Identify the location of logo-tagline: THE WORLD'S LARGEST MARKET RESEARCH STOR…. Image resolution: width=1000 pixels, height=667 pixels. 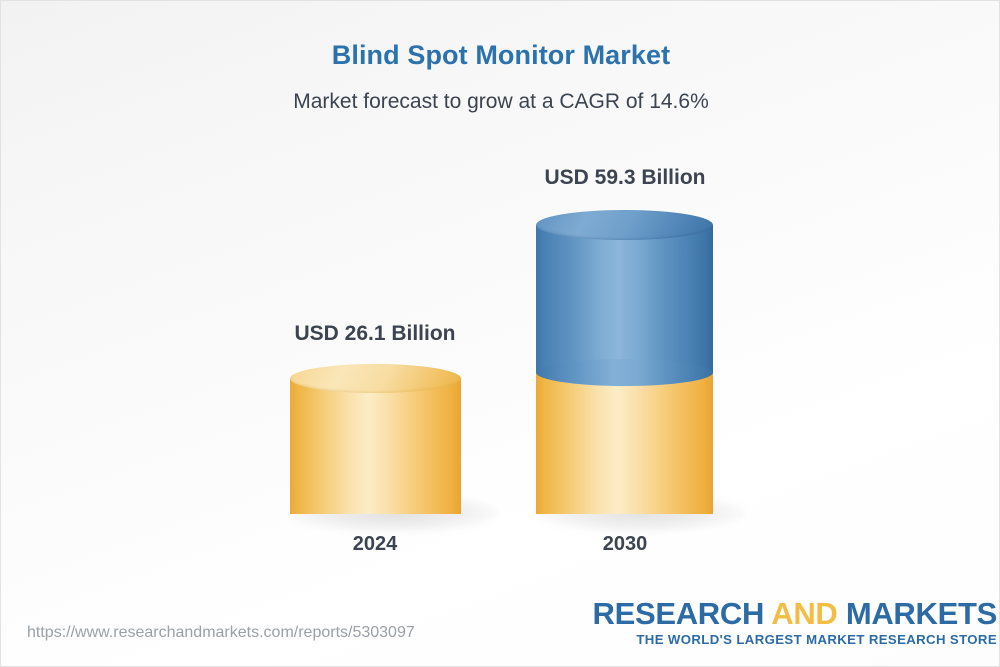
(816, 639).